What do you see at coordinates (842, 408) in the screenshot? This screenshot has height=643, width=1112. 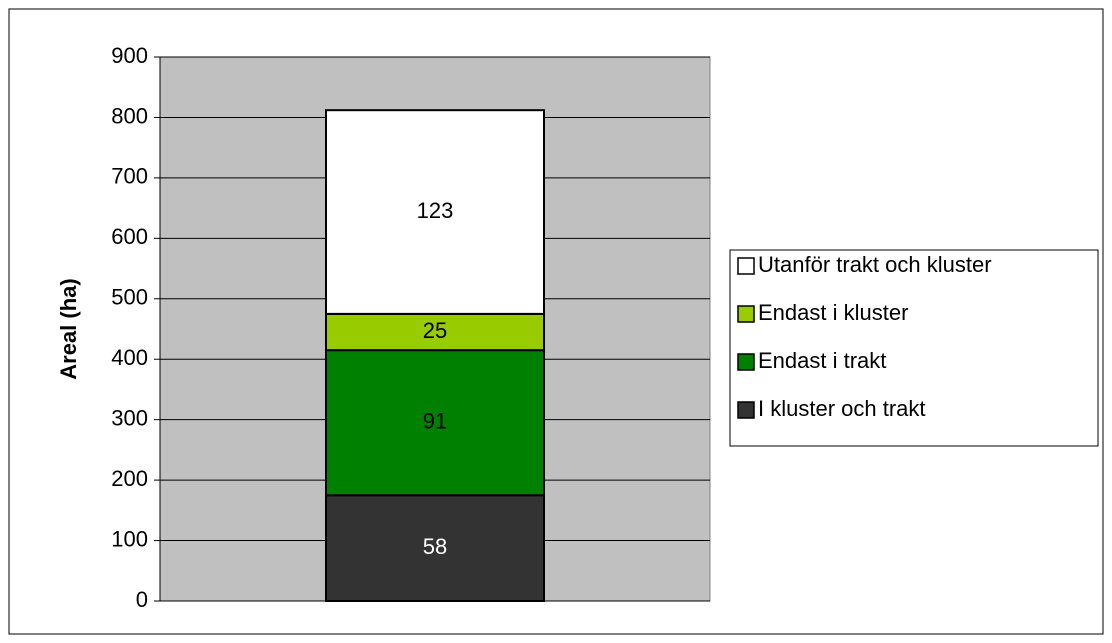 I see `legend-label: I kluster och trakt` at bounding box center [842, 408].